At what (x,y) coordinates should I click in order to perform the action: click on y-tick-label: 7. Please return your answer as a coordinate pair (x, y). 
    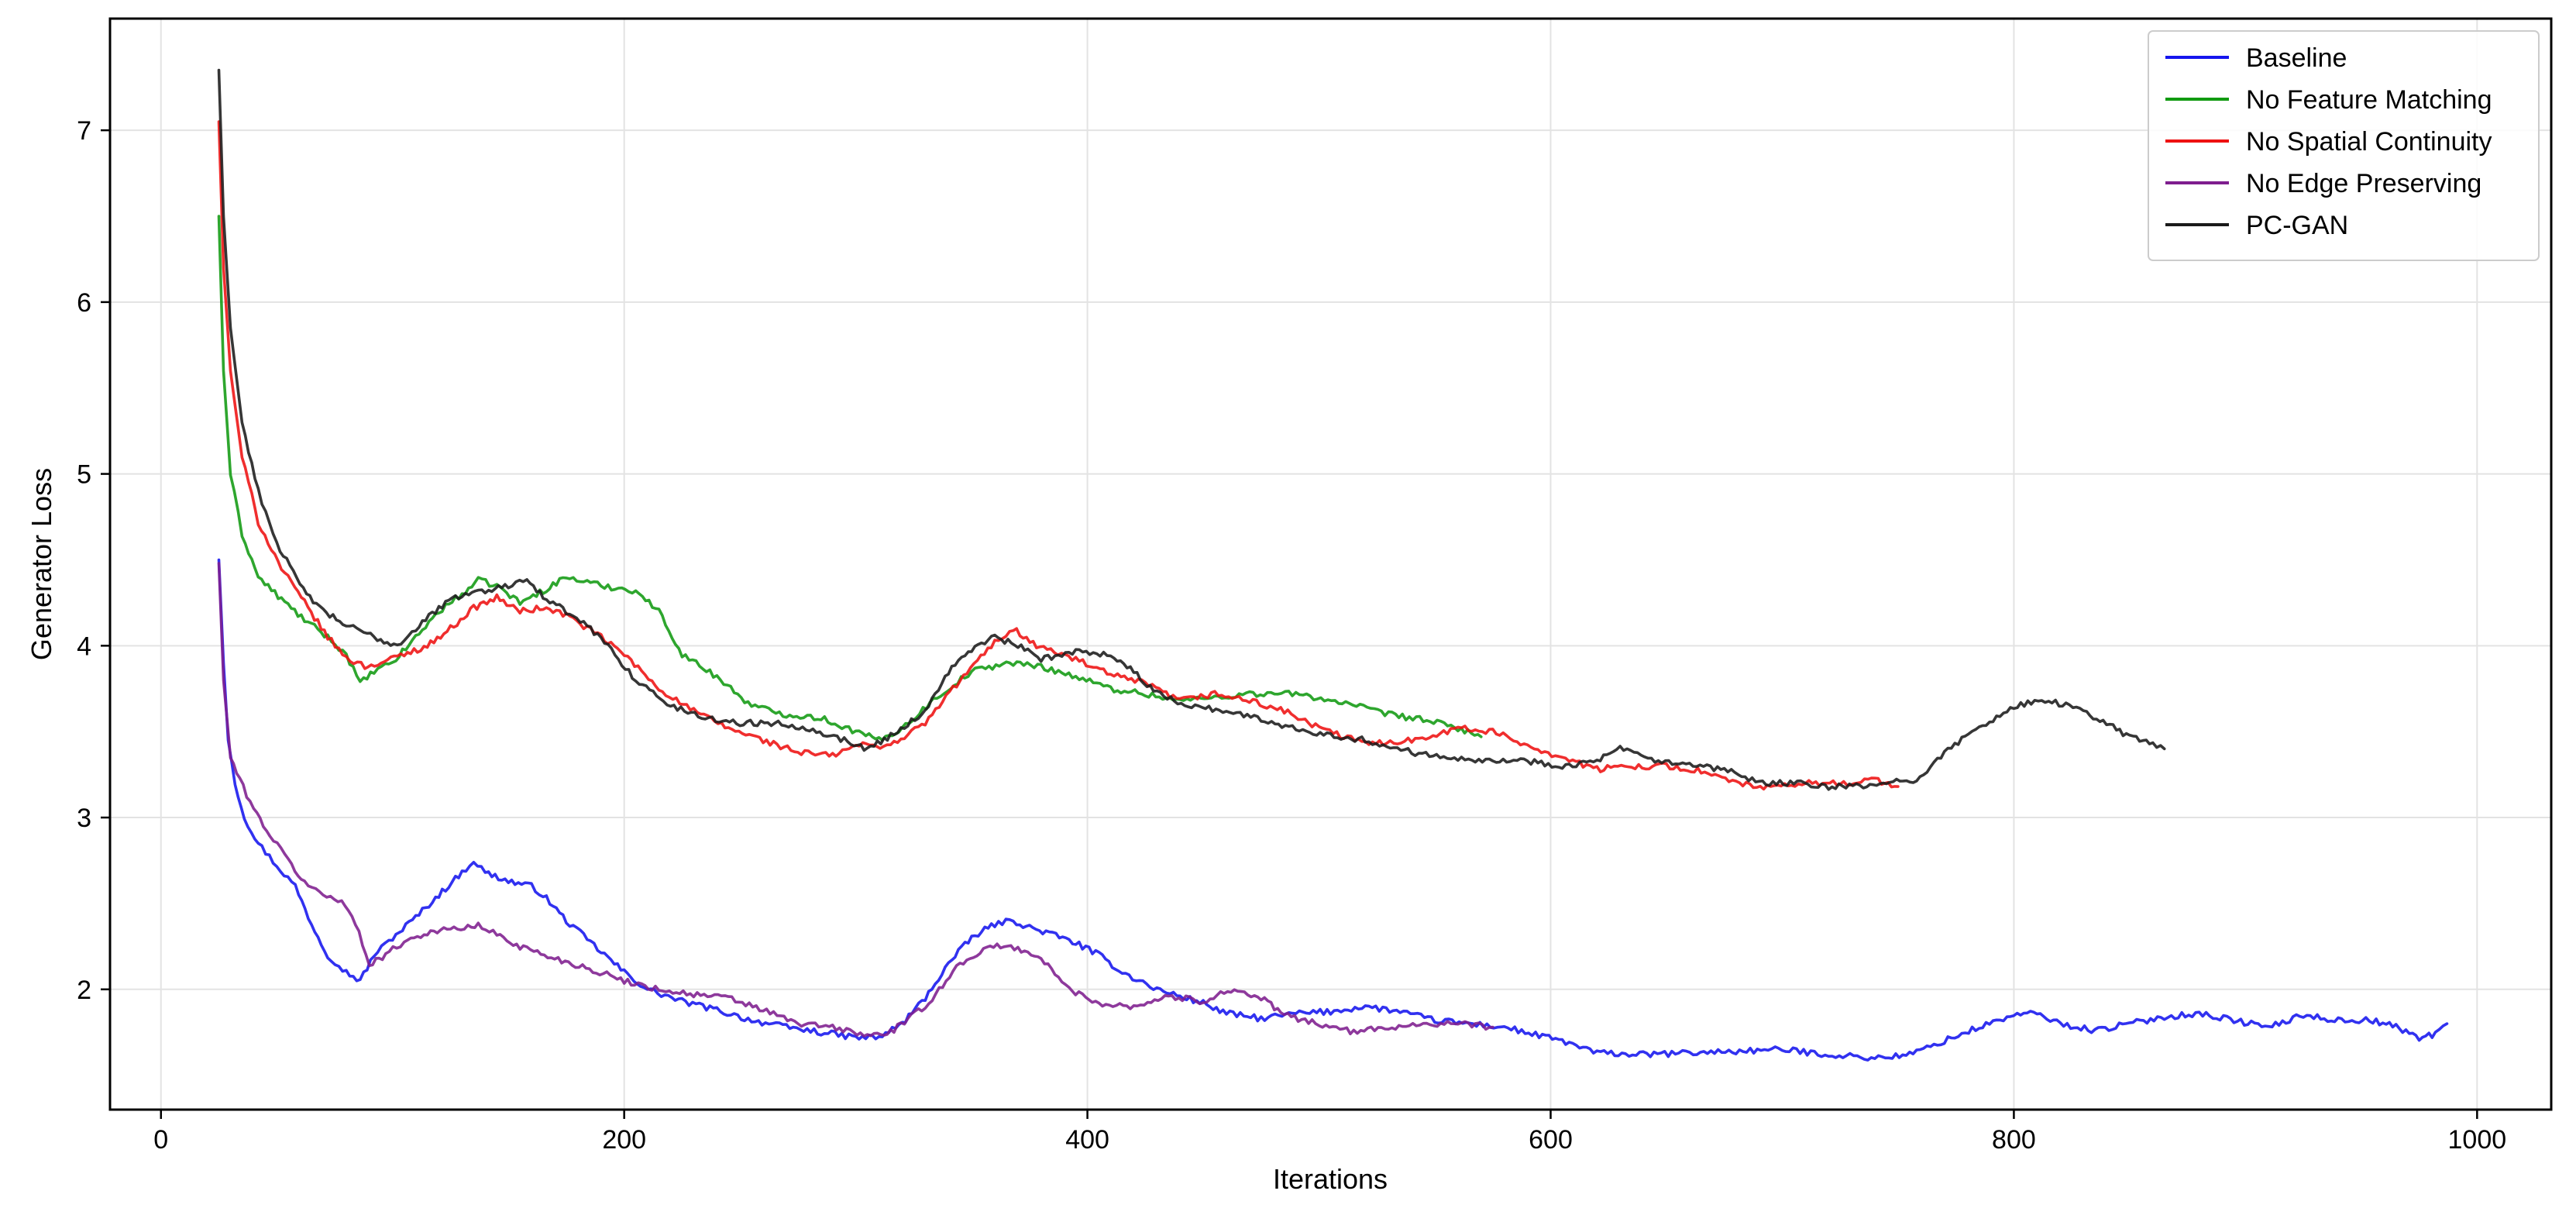
    Looking at the image, I should click on (84, 131).